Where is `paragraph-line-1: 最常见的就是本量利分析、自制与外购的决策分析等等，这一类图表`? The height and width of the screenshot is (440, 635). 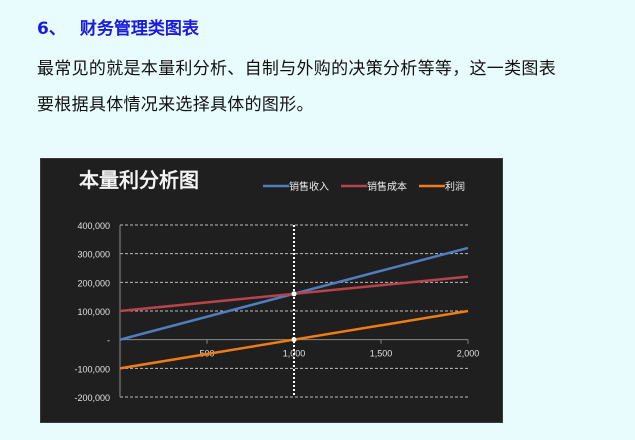
paragraph-line-1: 最常见的就是本量利分析、自制与外购的决策分析等等，这一类图表 is located at coordinates (296, 69).